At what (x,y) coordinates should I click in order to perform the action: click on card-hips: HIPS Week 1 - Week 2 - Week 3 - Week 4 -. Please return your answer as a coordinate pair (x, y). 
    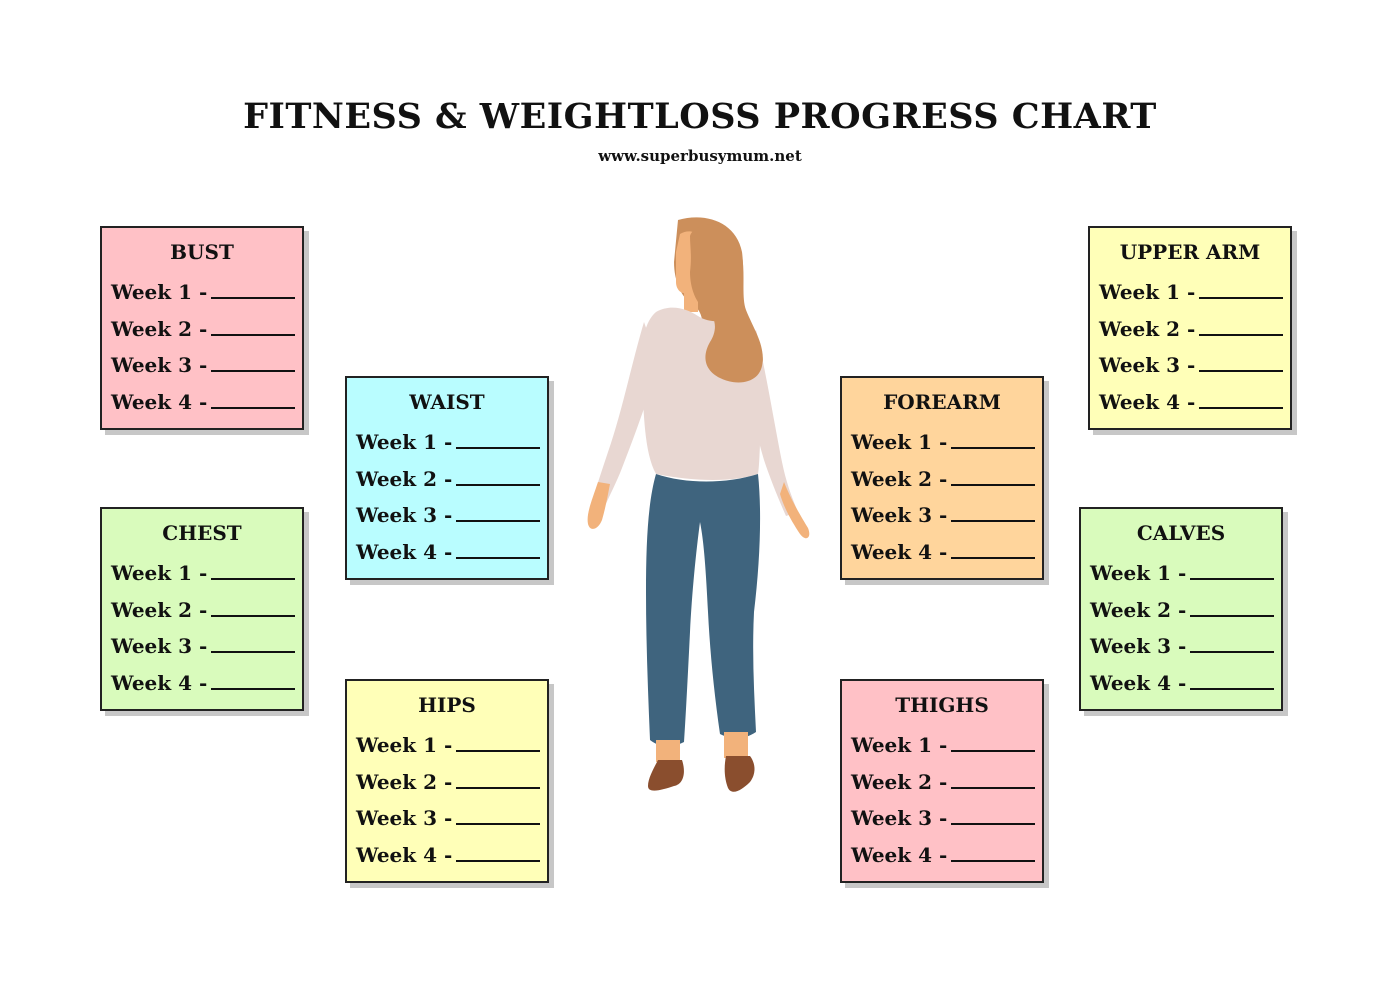
    Looking at the image, I should click on (447, 781).